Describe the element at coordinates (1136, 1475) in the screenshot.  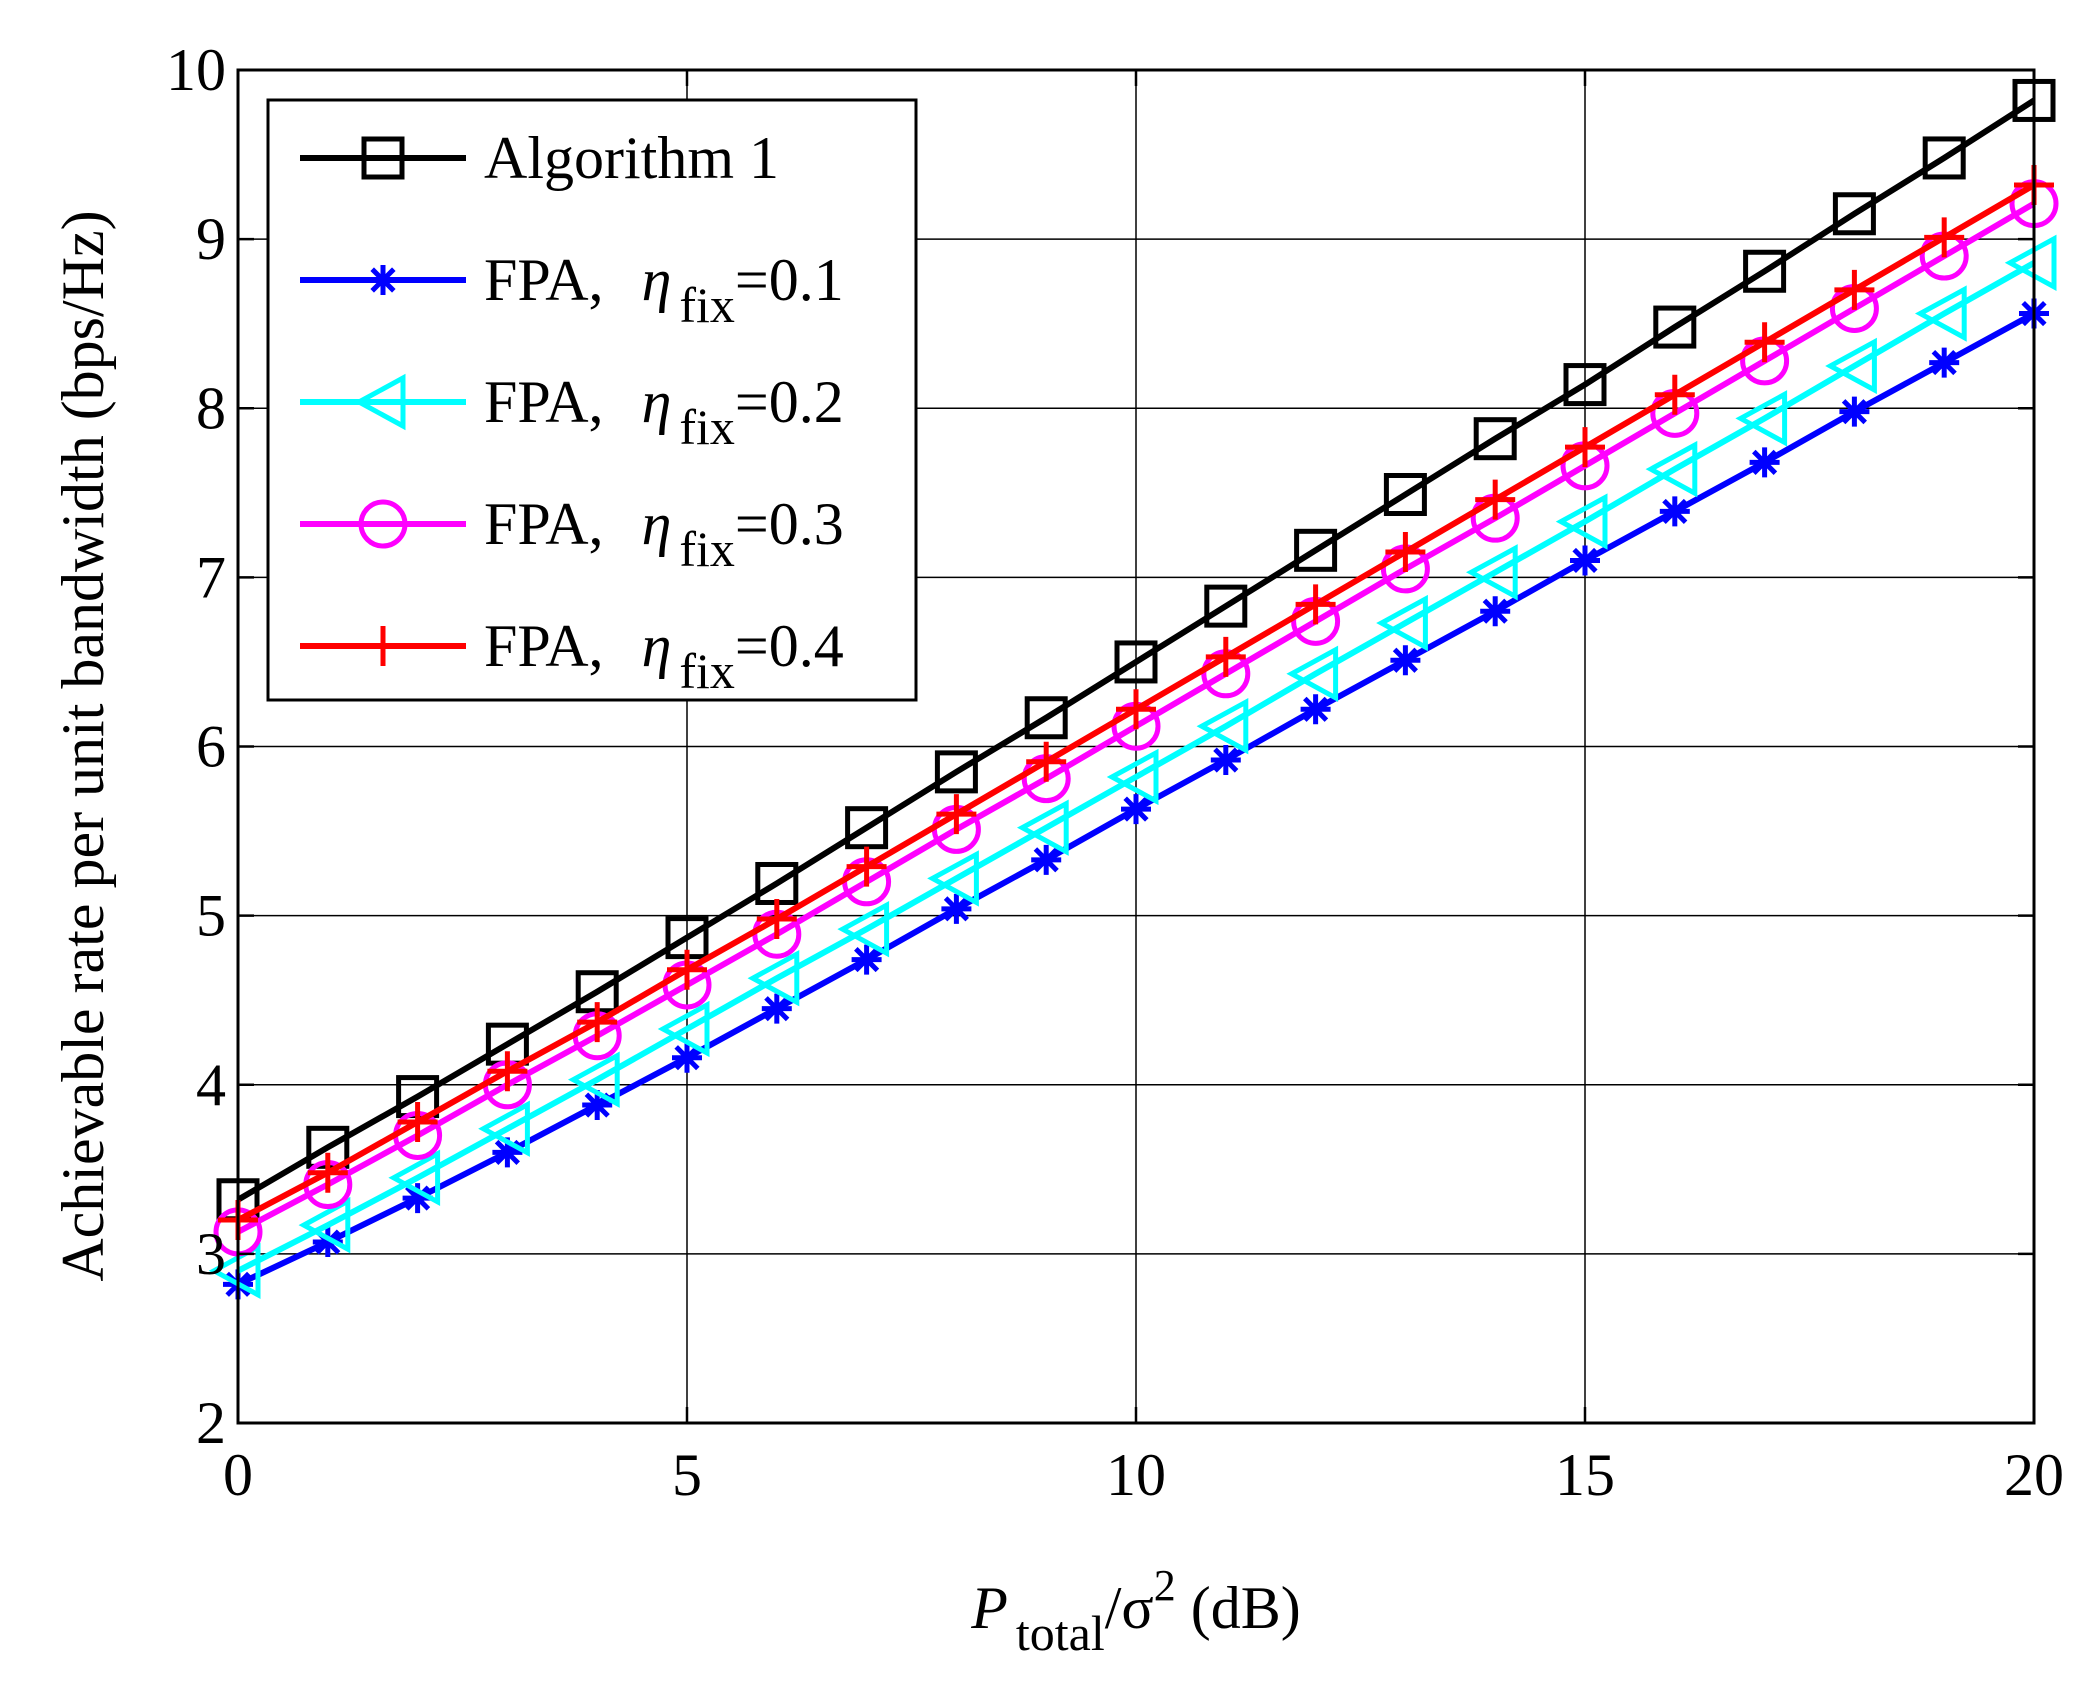
I see `x-tick-label: 10` at that location.